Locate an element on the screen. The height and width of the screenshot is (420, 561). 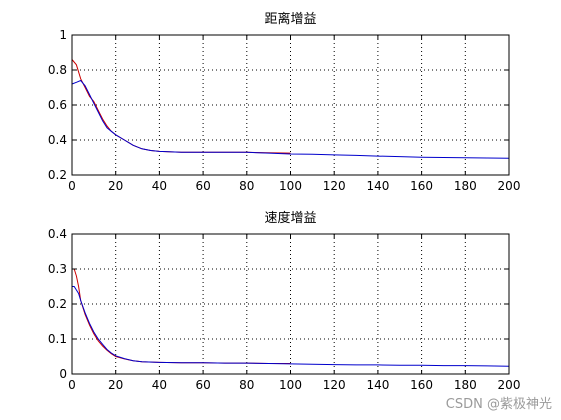
y-tick-label: 1 is located at coordinates (63, 35).